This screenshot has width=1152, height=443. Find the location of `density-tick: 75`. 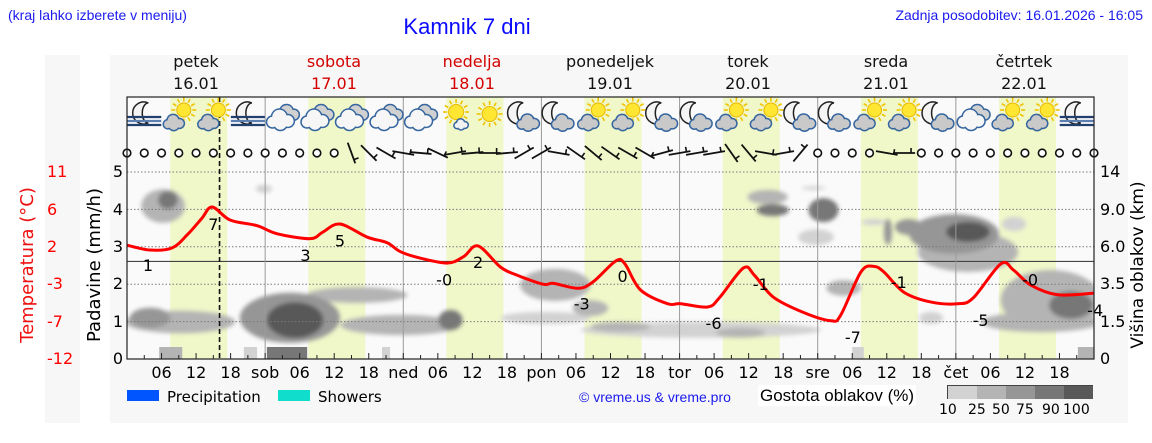

density-tick: 75 is located at coordinates (1025, 410).